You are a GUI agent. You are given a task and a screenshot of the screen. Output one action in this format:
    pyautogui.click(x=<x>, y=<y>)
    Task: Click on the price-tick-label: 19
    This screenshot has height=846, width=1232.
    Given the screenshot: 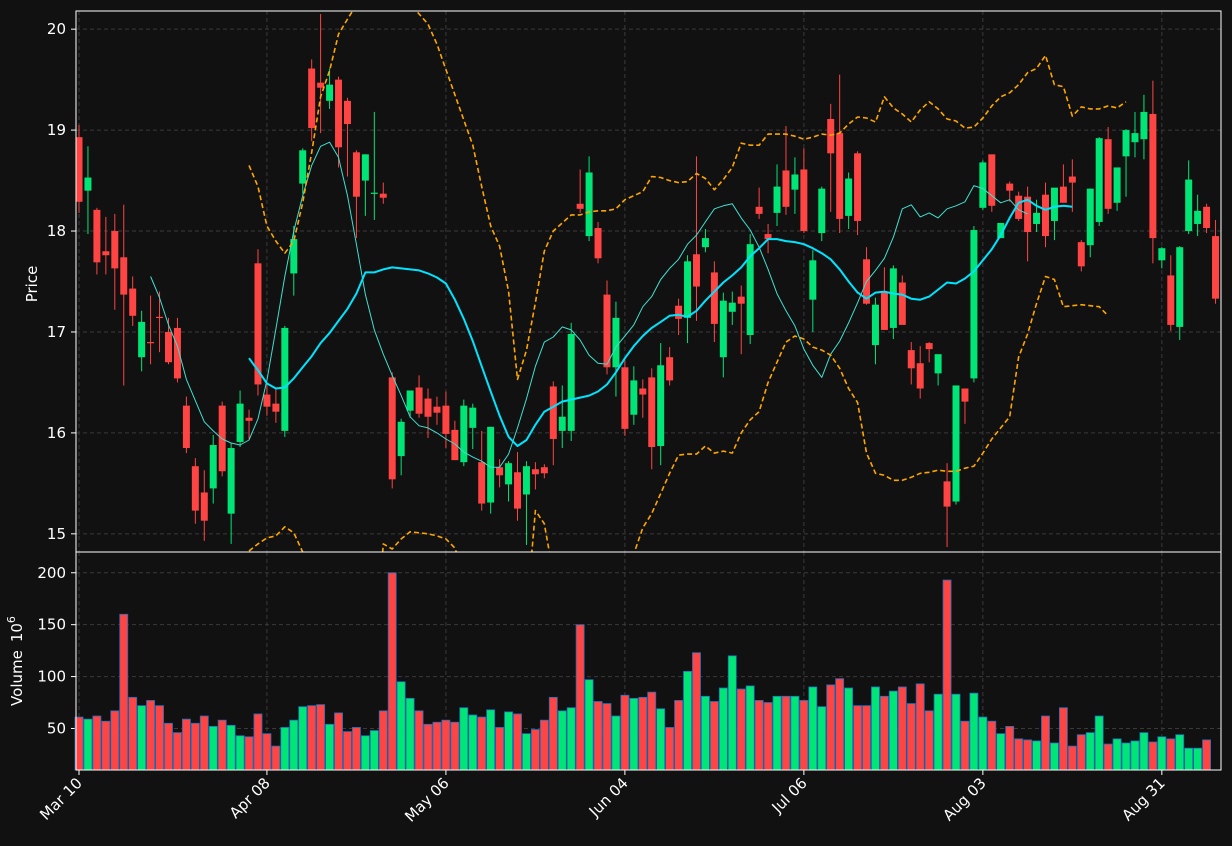 What is the action you would take?
    pyautogui.click(x=56, y=130)
    